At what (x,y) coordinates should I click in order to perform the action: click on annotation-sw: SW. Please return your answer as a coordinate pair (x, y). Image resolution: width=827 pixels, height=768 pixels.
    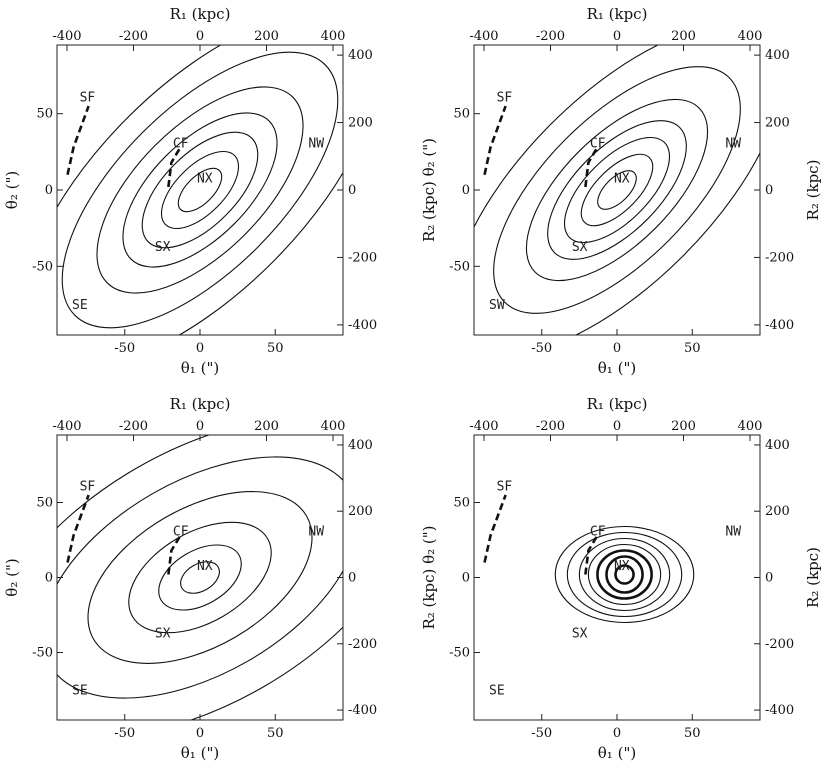
    Looking at the image, I should click on (497, 305).